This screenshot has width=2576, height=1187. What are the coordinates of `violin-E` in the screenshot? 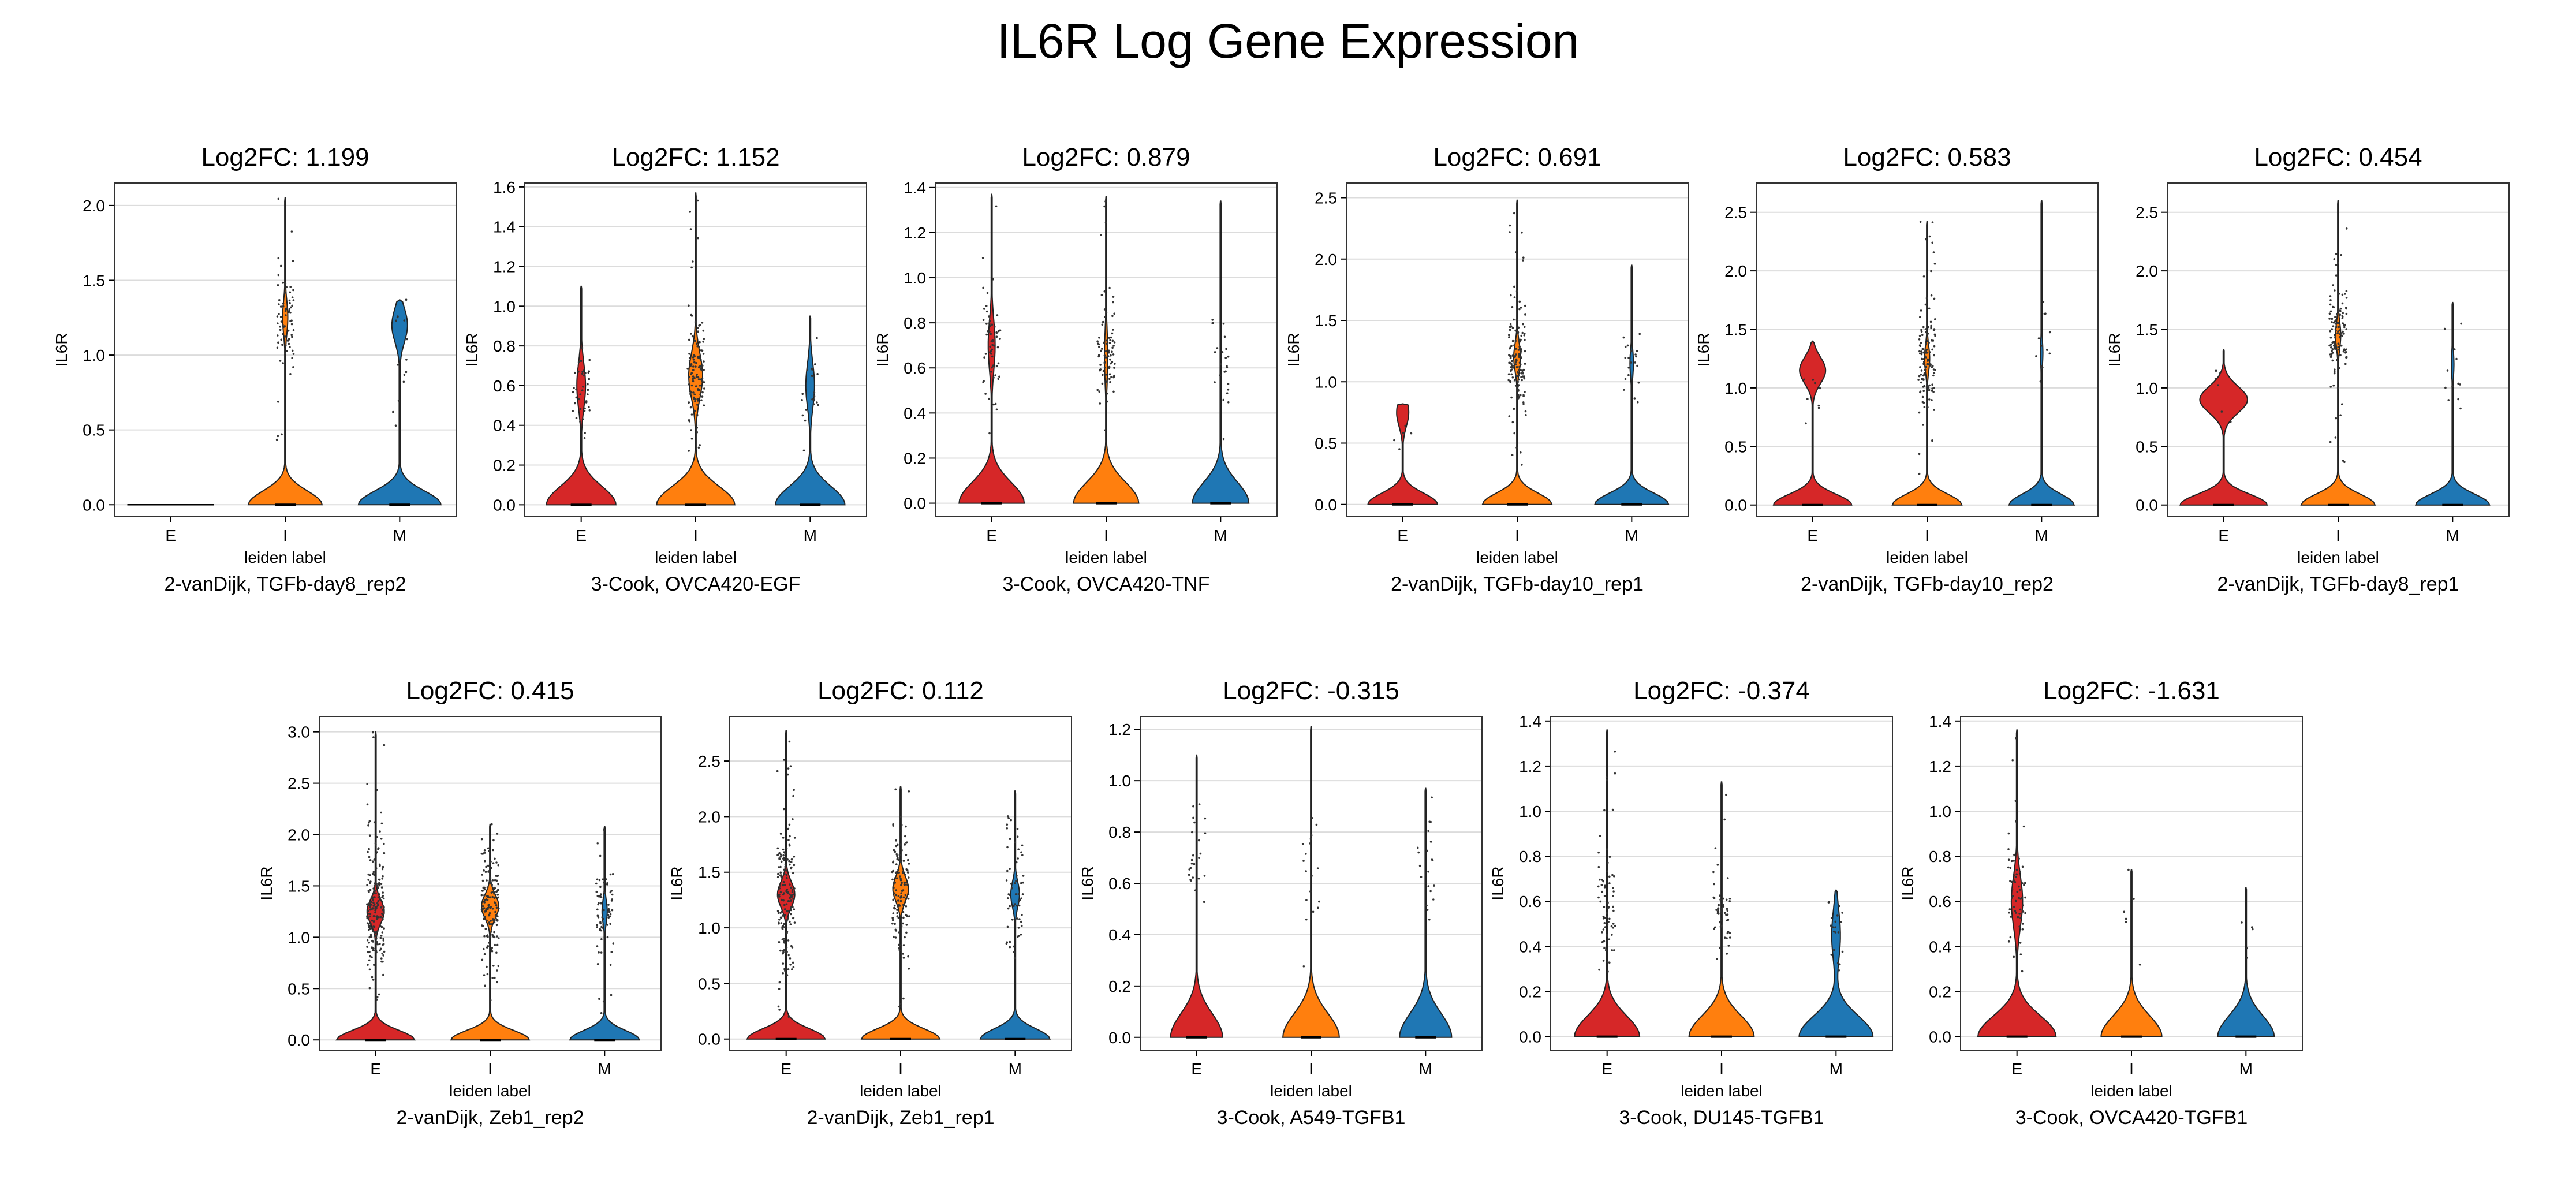 It's located at (1196, 896).